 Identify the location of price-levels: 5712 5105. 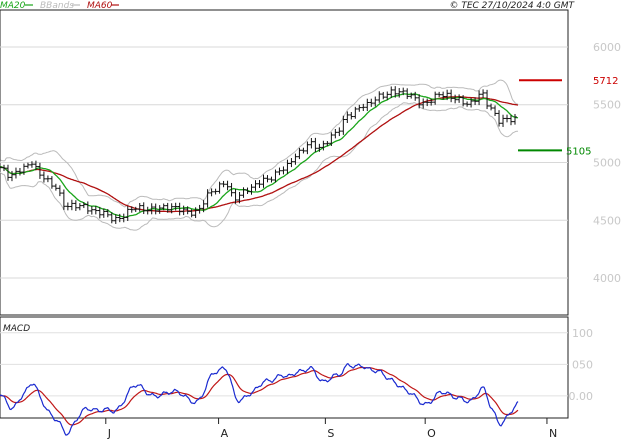
(568, 116).